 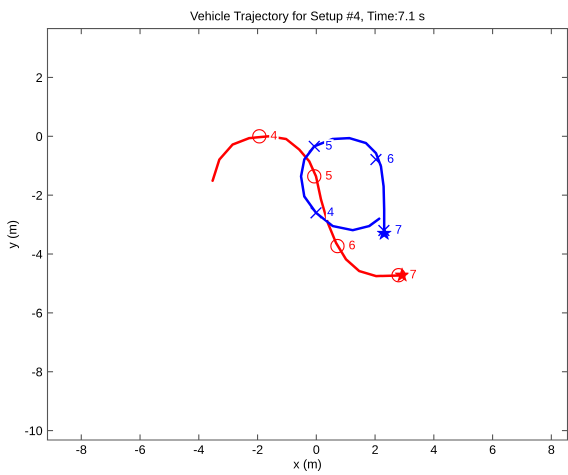 I want to click on y-axis-title: y (m), so click(x=13, y=234).